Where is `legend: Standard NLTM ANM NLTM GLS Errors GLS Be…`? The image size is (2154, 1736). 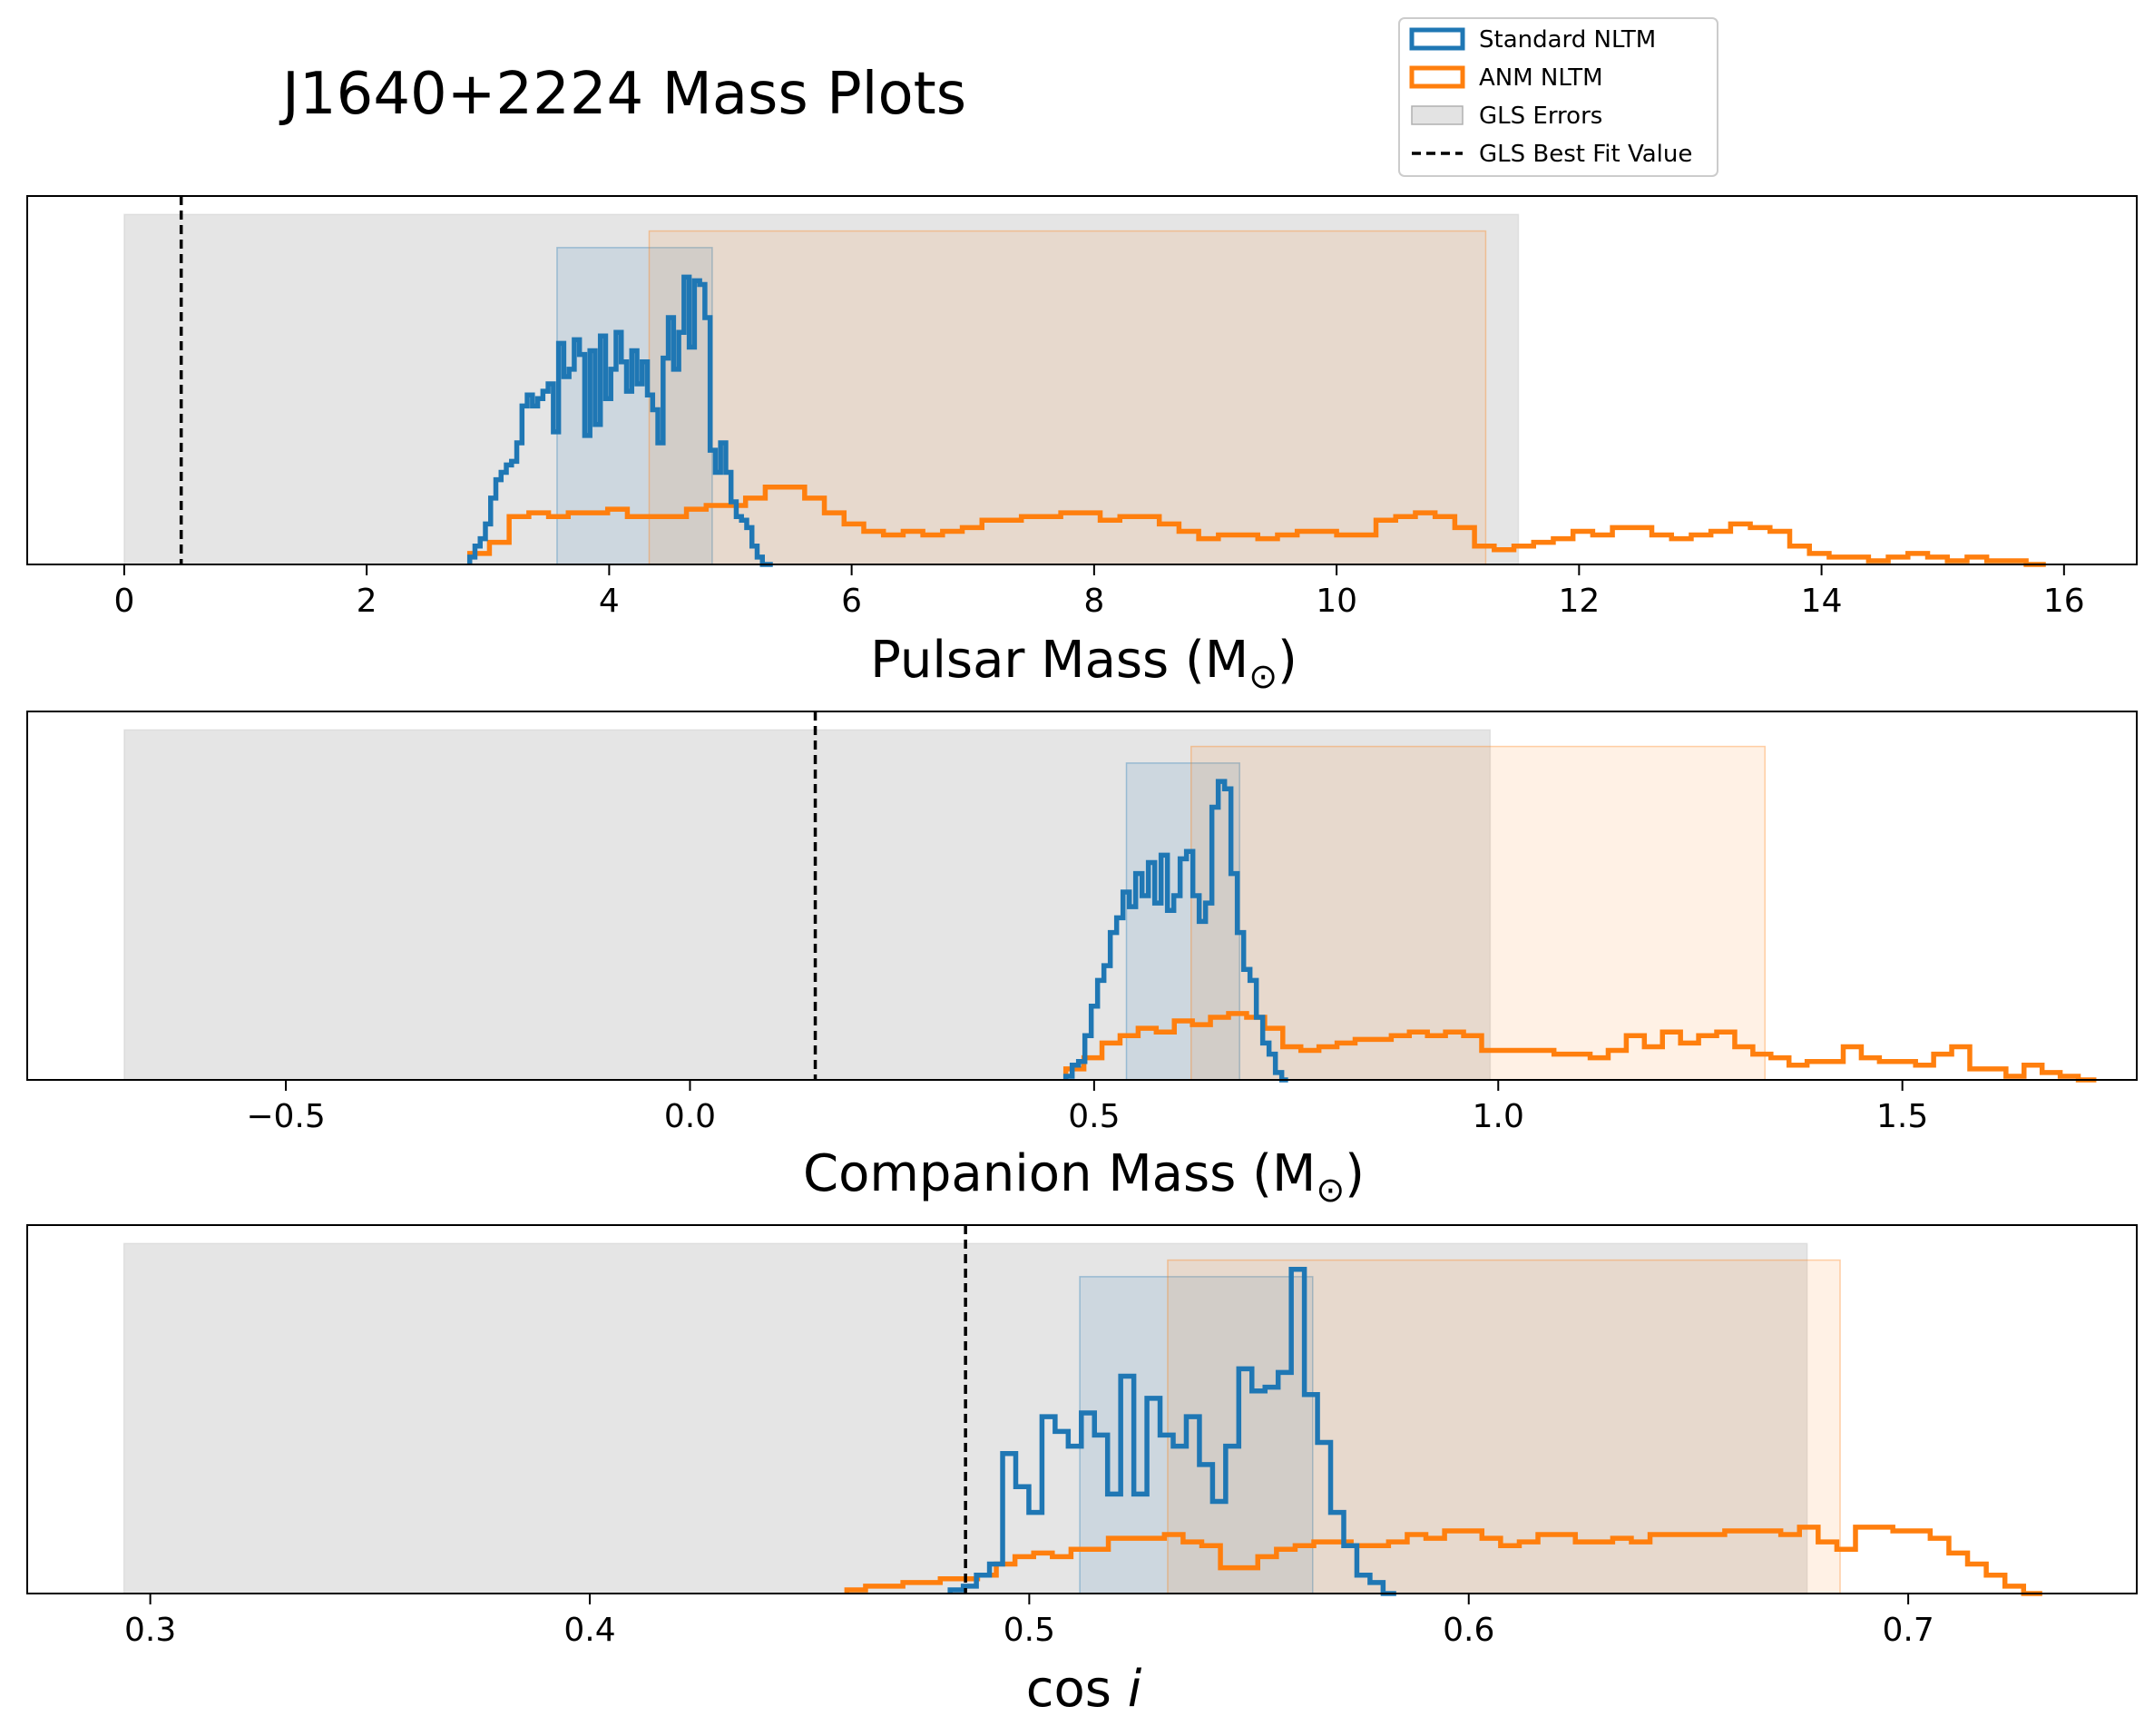 legend: Standard NLTM ANM NLTM GLS Errors GLS Be… is located at coordinates (1558, 97).